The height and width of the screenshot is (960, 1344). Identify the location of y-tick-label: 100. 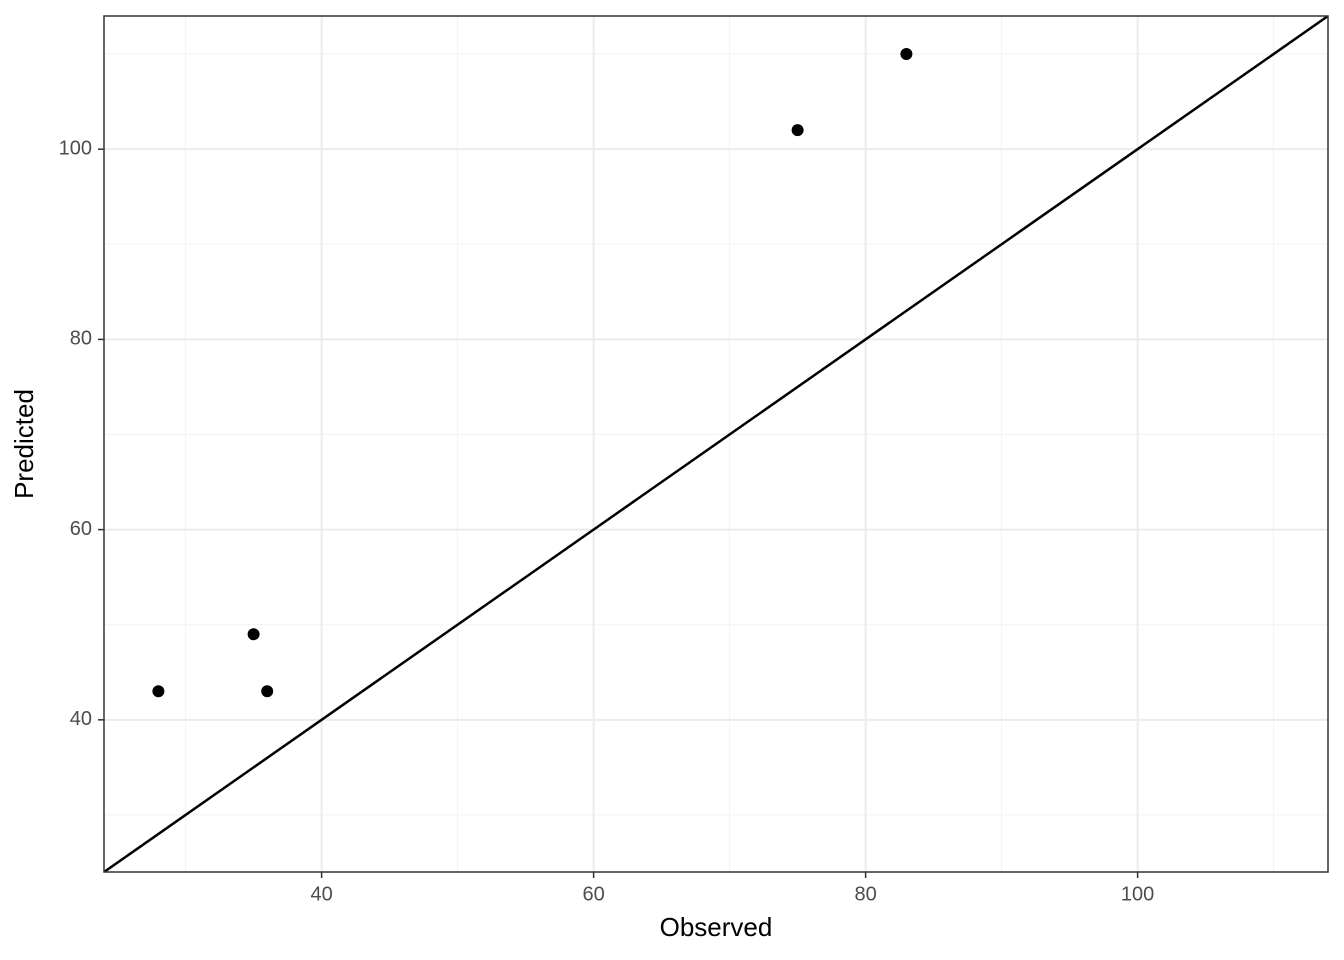
(75, 148).